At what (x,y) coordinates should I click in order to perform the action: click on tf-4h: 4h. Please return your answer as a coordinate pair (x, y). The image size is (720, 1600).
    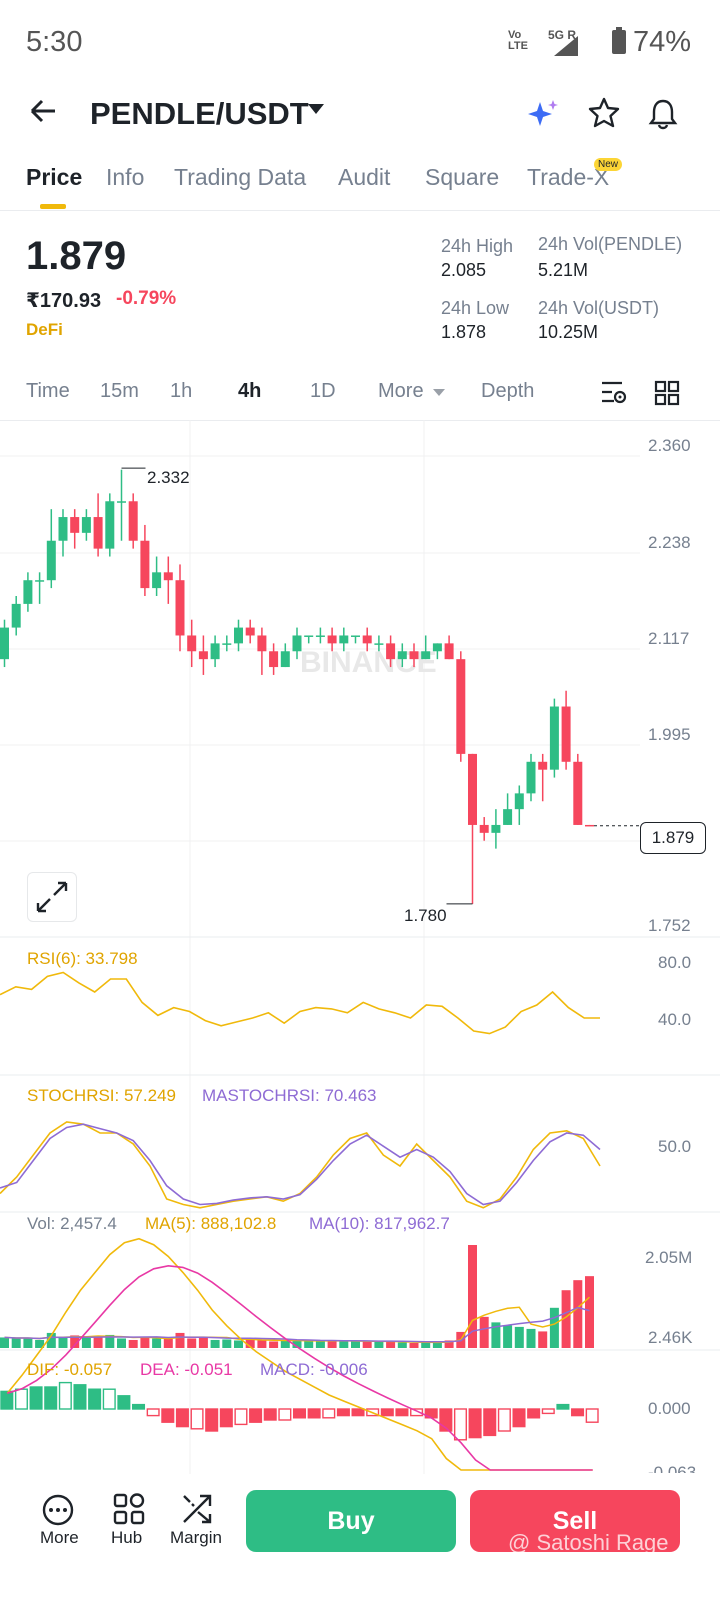
    Looking at the image, I should click on (250, 391).